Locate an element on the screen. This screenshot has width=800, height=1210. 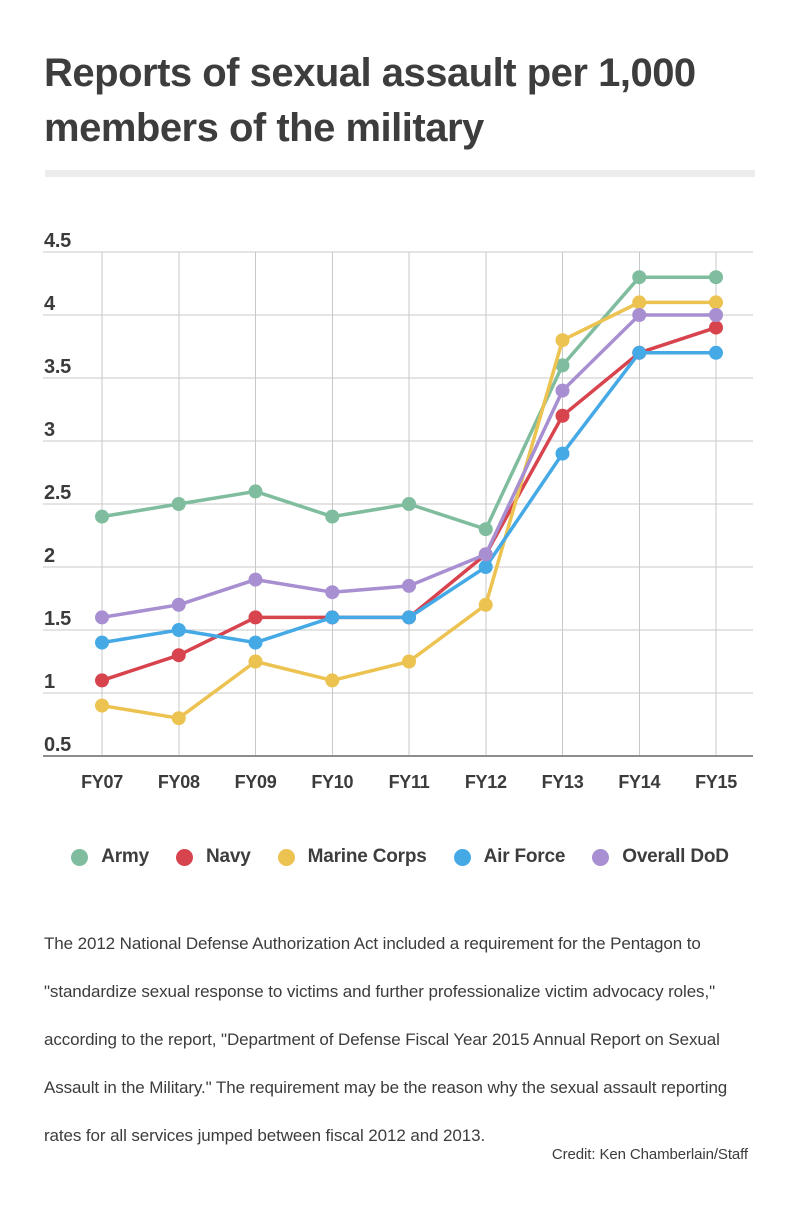
point-marine-corps-fy07 is located at coordinates (102, 705).